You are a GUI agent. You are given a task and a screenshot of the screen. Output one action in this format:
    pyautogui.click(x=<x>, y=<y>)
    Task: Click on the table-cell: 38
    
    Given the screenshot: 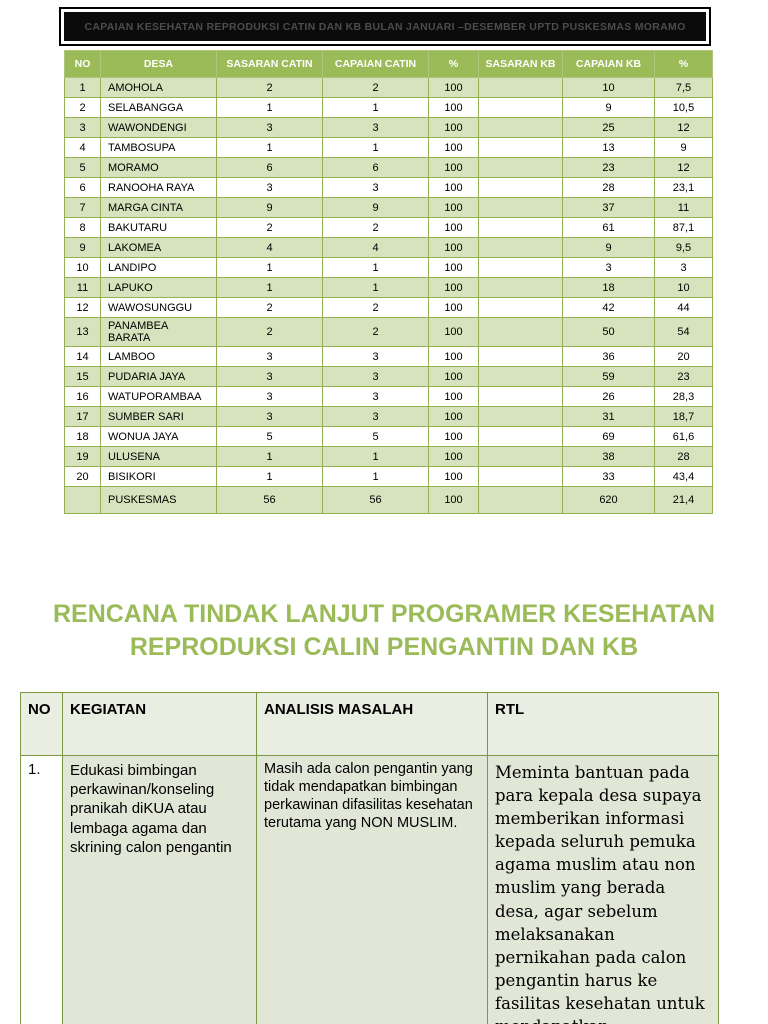 What is the action you would take?
    pyautogui.click(x=608, y=456)
    